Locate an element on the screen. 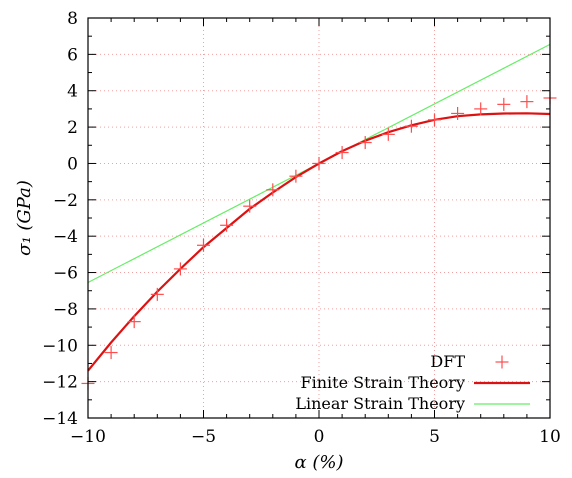 The height and width of the screenshot is (478, 572). y-tick-label: −14 is located at coordinates (60, 419).